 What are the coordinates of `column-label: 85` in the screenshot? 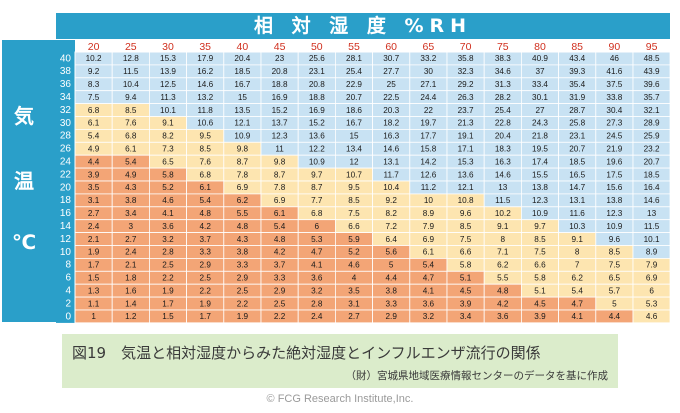 It's located at (577, 47).